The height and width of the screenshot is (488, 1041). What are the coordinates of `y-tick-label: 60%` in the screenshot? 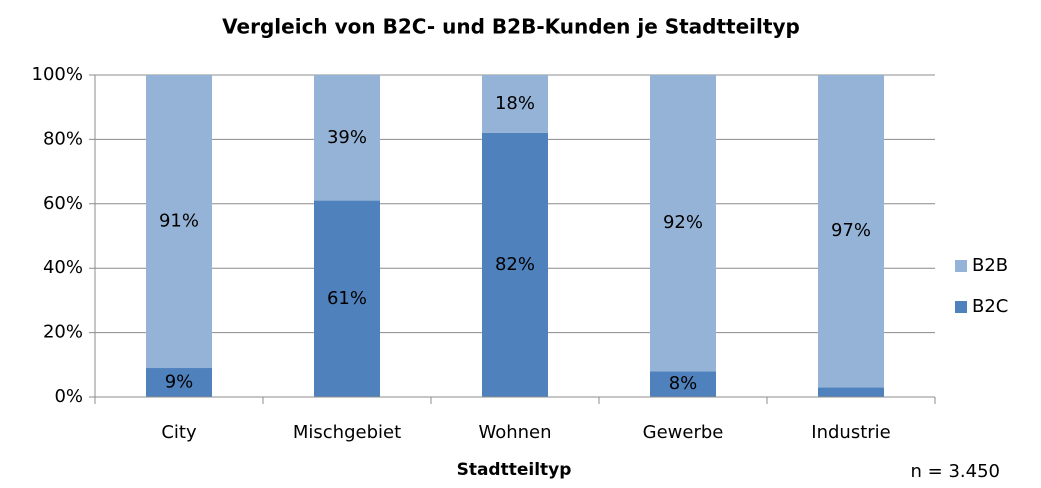 It's located at (63, 203).